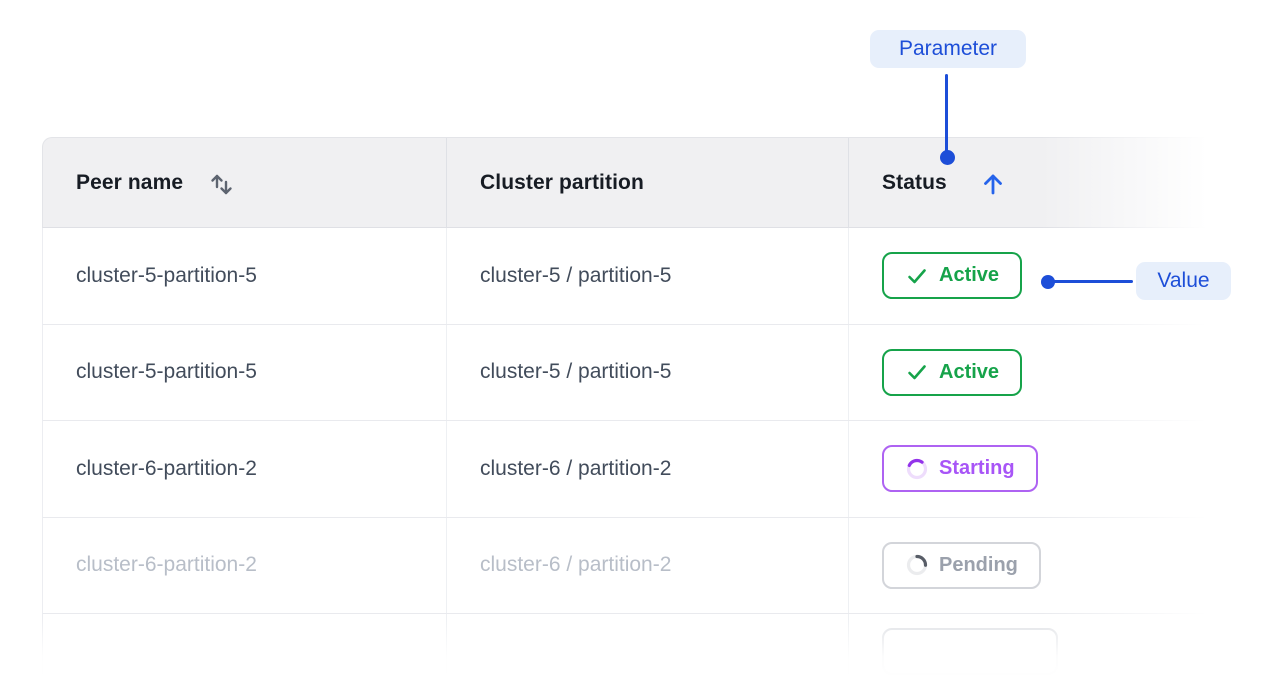 The height and width of the screenshot is (688, 1272). Describe the element at coordinates (245, 182) in the screenshot. I see `column-header-peer-name: Peer name` at that location.